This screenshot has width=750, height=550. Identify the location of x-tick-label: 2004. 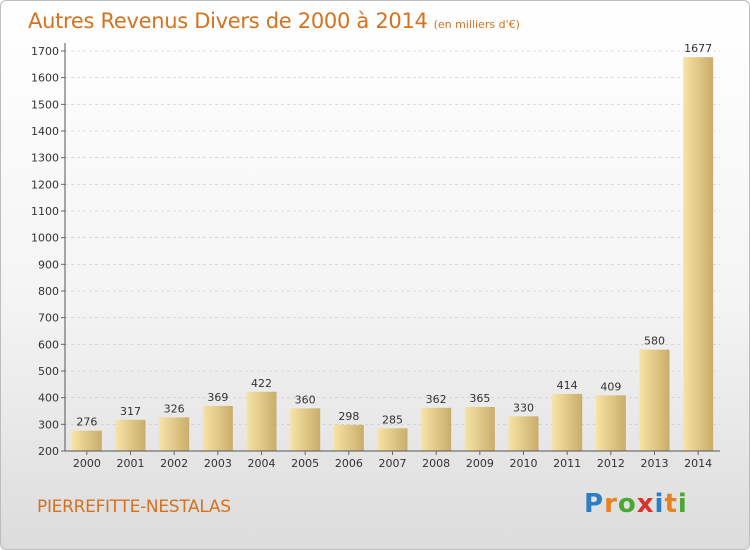
(262, 463).